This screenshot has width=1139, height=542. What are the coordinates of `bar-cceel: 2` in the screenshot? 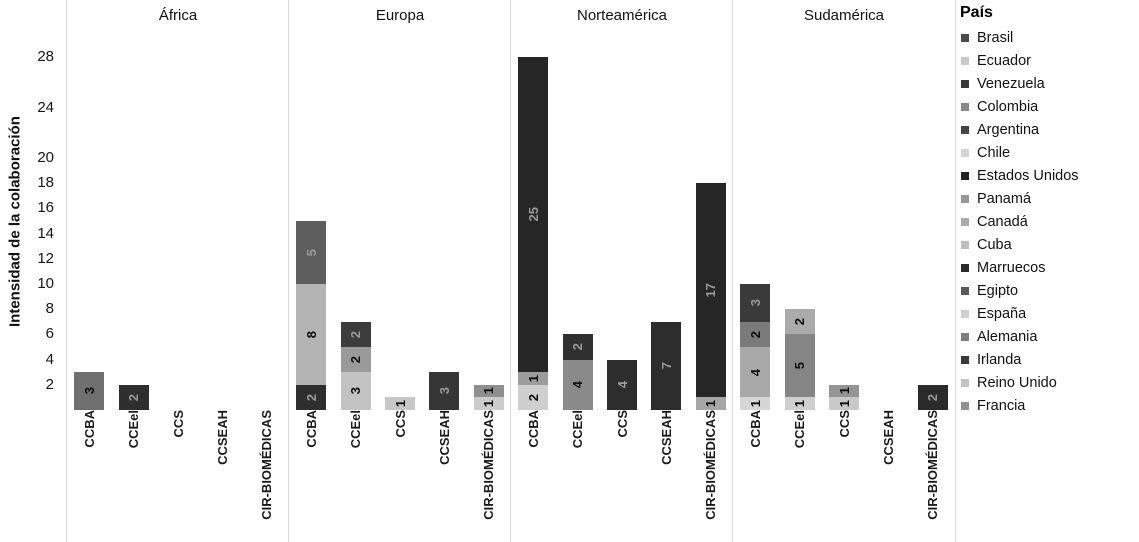 It's located at (133, 397).